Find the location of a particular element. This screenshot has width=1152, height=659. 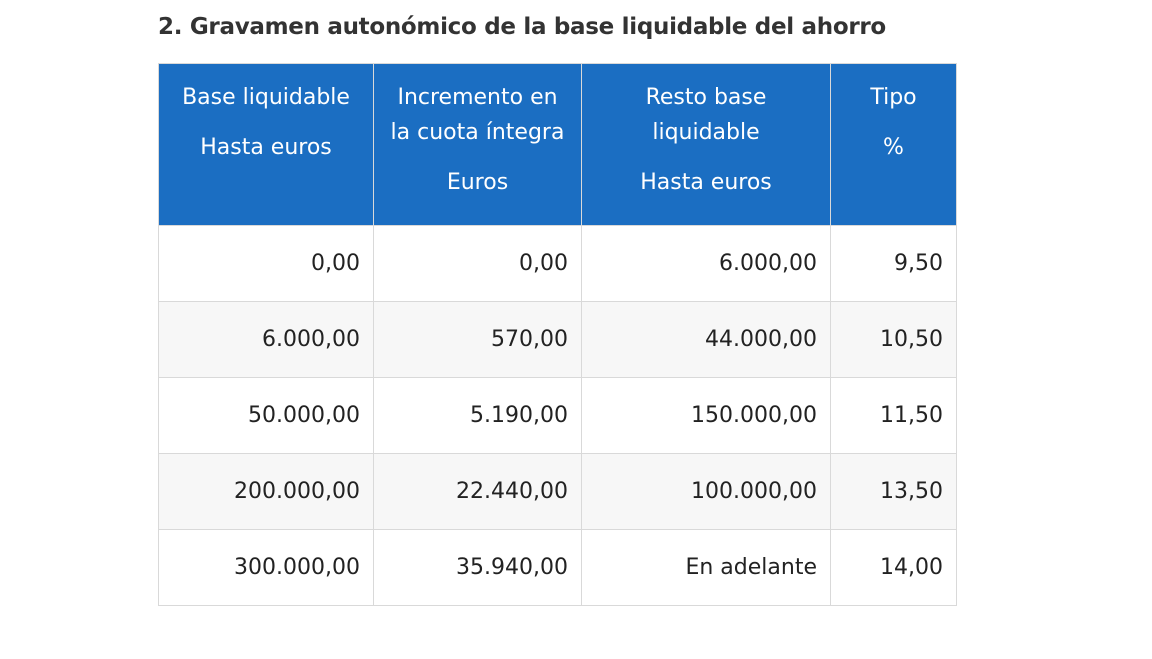

header-text: Base liquidable is located at coordinates (266, 97).